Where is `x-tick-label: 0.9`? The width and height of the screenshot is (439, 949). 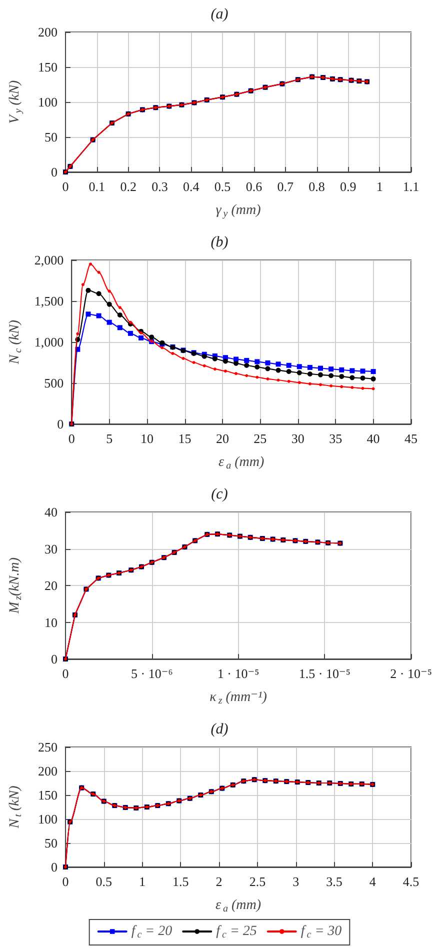 x-tick-label: 0.9 is located at coordinates (348, 186).